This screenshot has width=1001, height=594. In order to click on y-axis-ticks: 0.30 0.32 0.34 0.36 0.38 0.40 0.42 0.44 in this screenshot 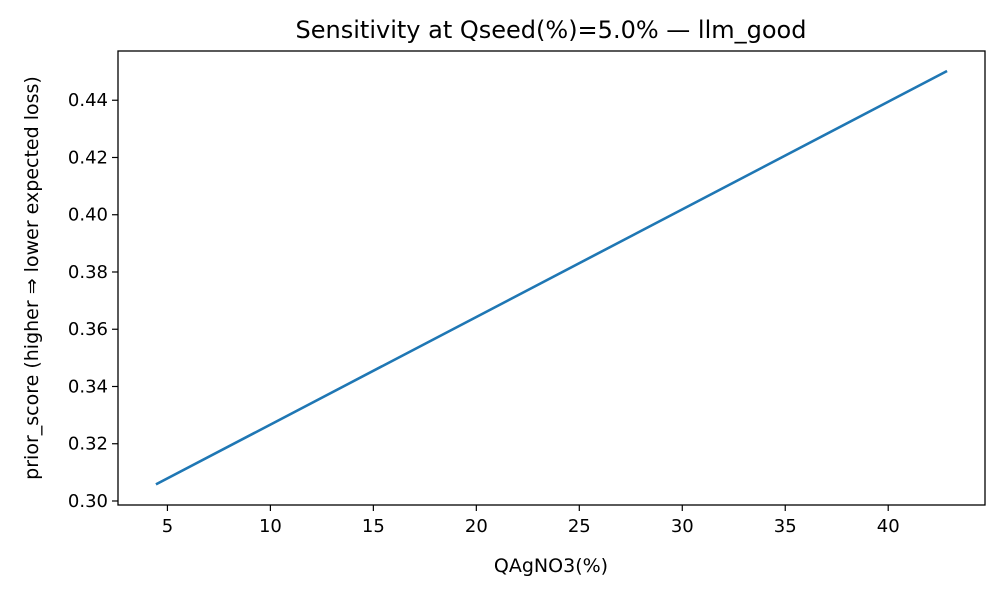, I will do `click(93, 301)`.